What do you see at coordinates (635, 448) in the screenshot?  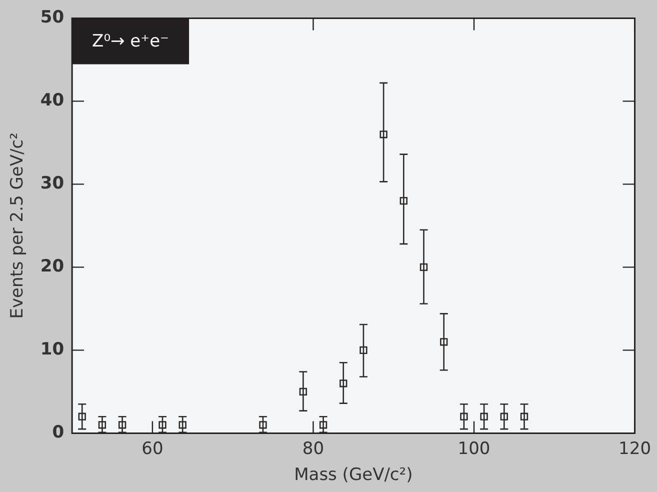 I see `x-tick-label: 120` at bounding box center [635, 448].